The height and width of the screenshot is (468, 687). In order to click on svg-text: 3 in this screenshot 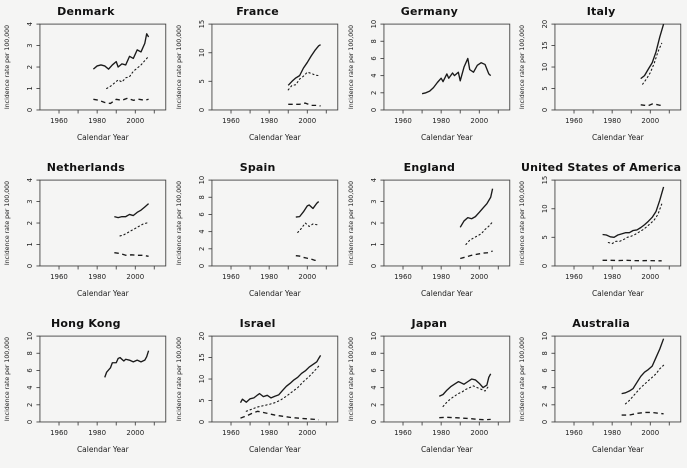, I will do `click(30, 45)`.